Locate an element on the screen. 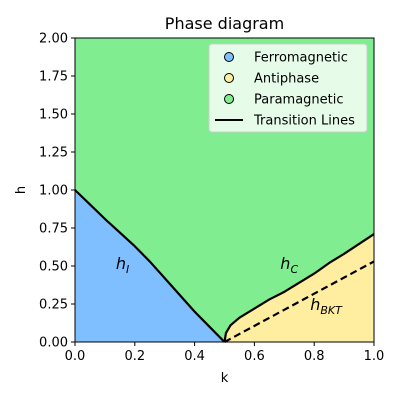 This screenshot has width=400, height=404. x-tick-label: 1.0 is located at coordinates (374, 356).